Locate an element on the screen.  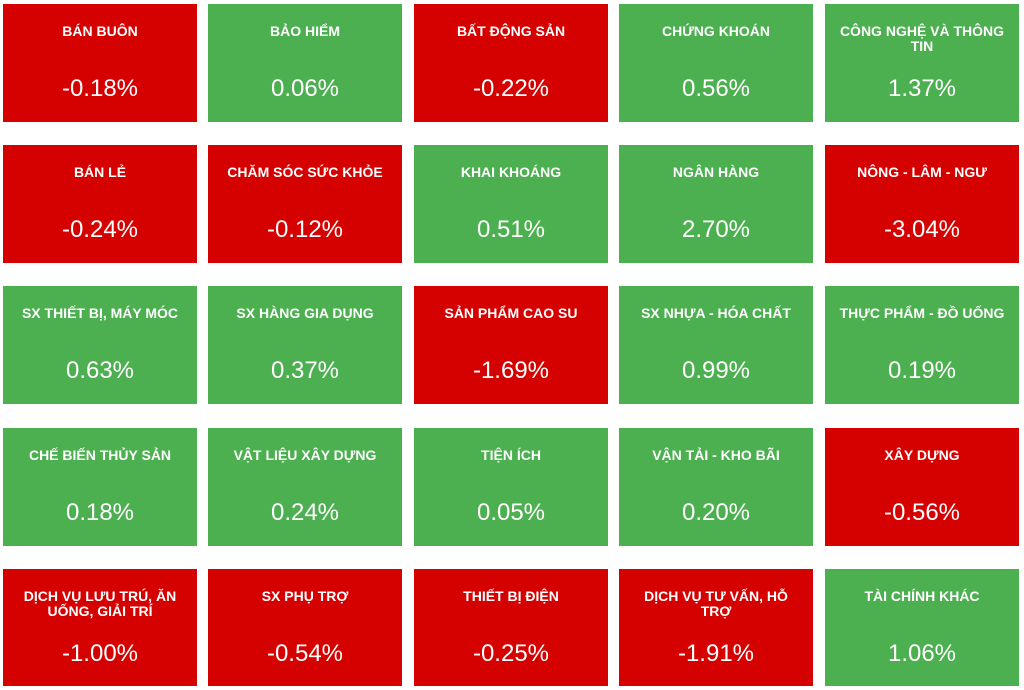
sector-change-value: 1.06% is located at coordinates (922, 653).